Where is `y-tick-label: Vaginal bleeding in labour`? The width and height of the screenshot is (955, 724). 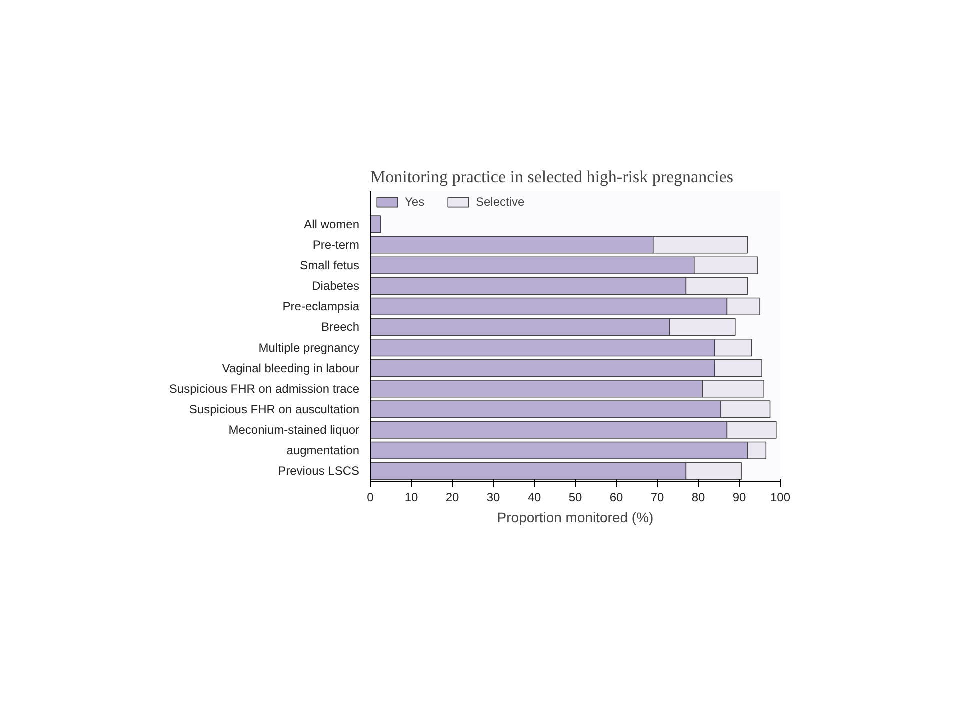 y-tick-label: Vaginal bleeding in labour is located at coordinates (291, 368).